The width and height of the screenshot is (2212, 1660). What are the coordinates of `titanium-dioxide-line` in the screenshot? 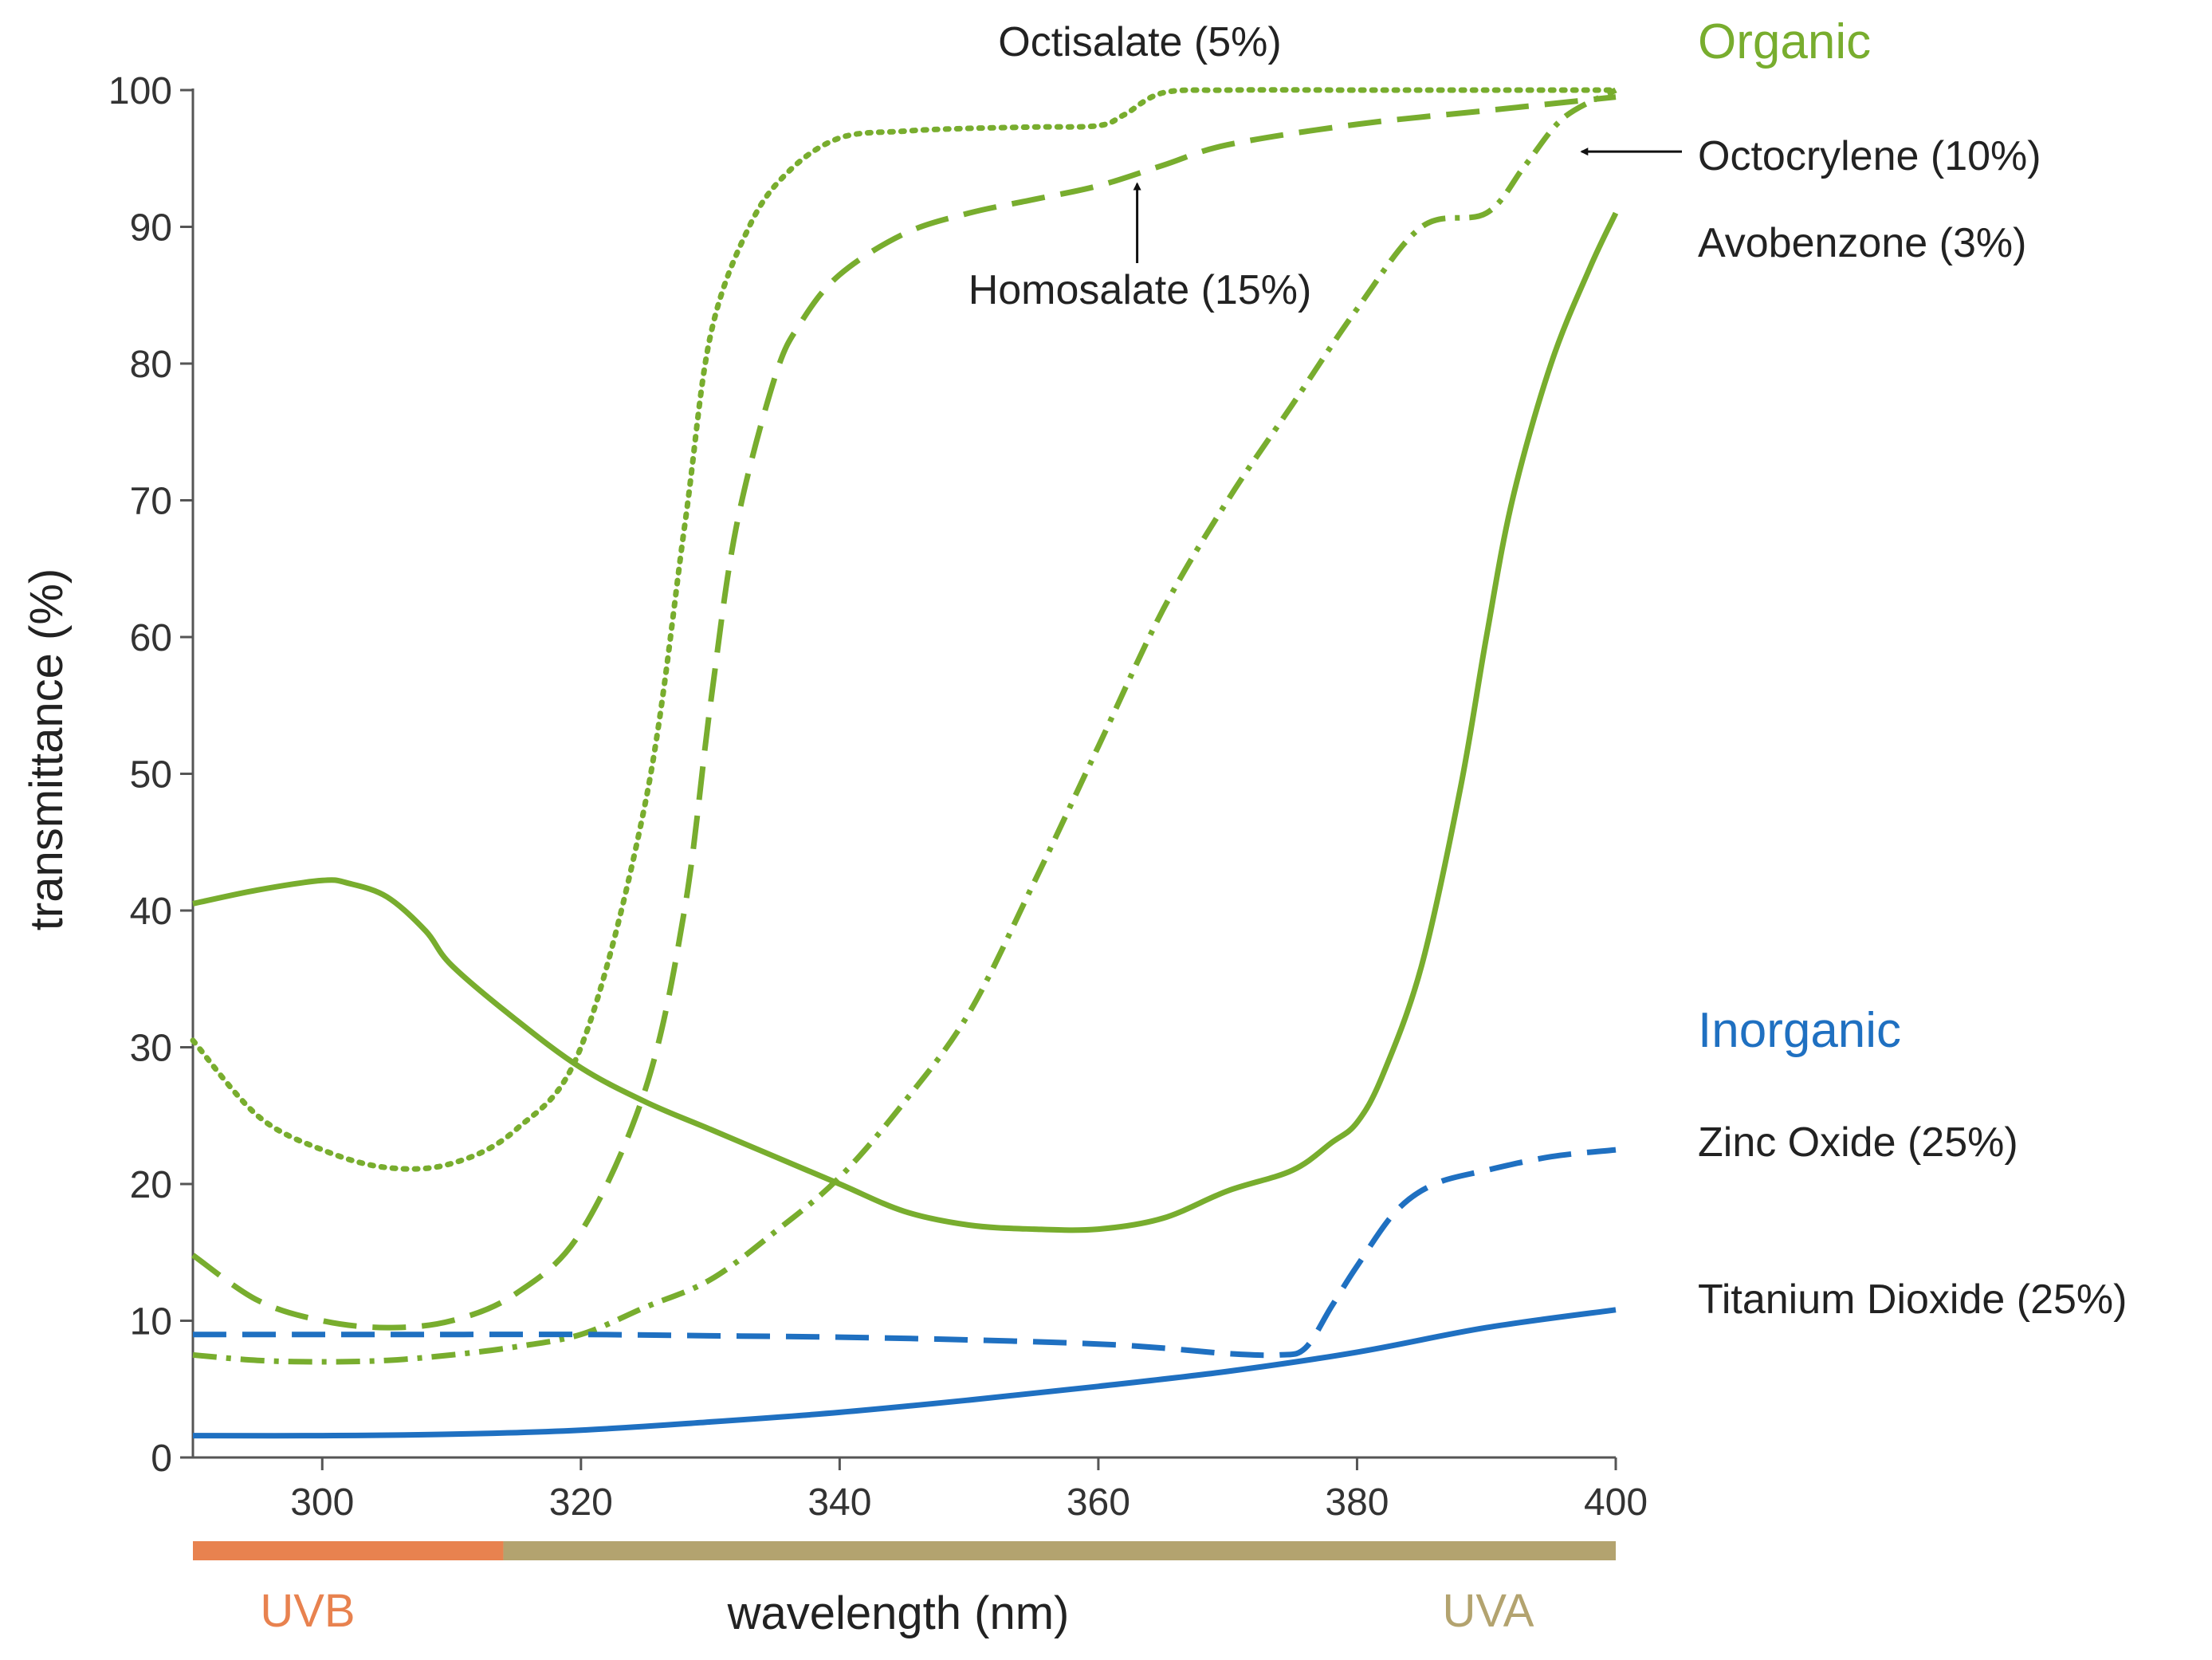 It's located at (904, 1373).